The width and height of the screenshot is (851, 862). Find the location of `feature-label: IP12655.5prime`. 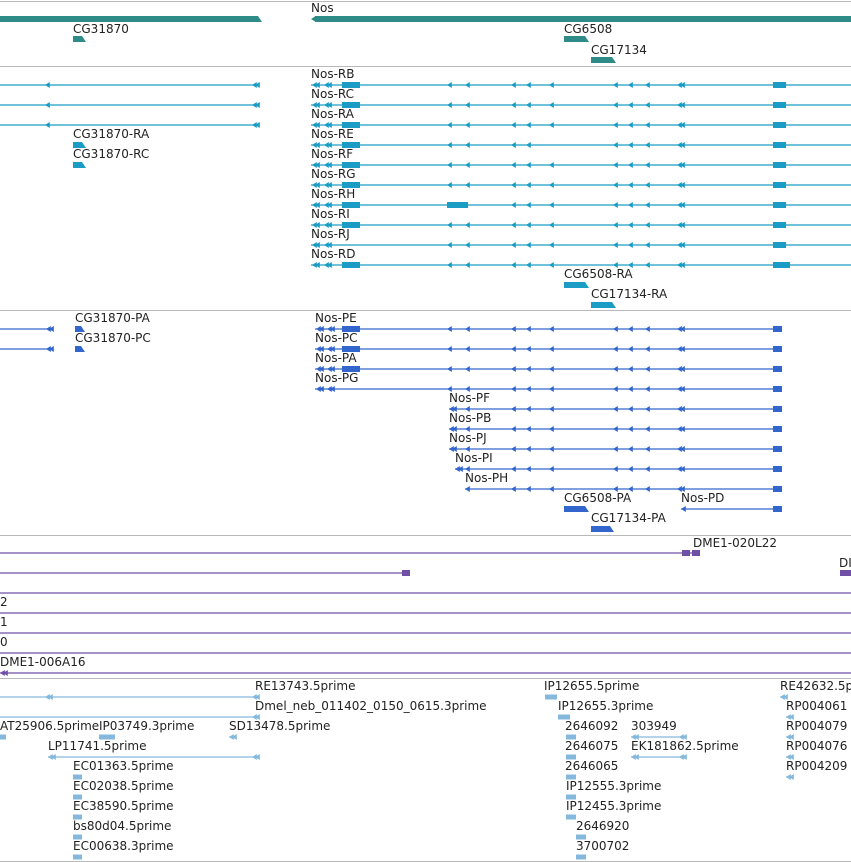

feature-label: IP12655.5prime is located at coordinates (592, 686).